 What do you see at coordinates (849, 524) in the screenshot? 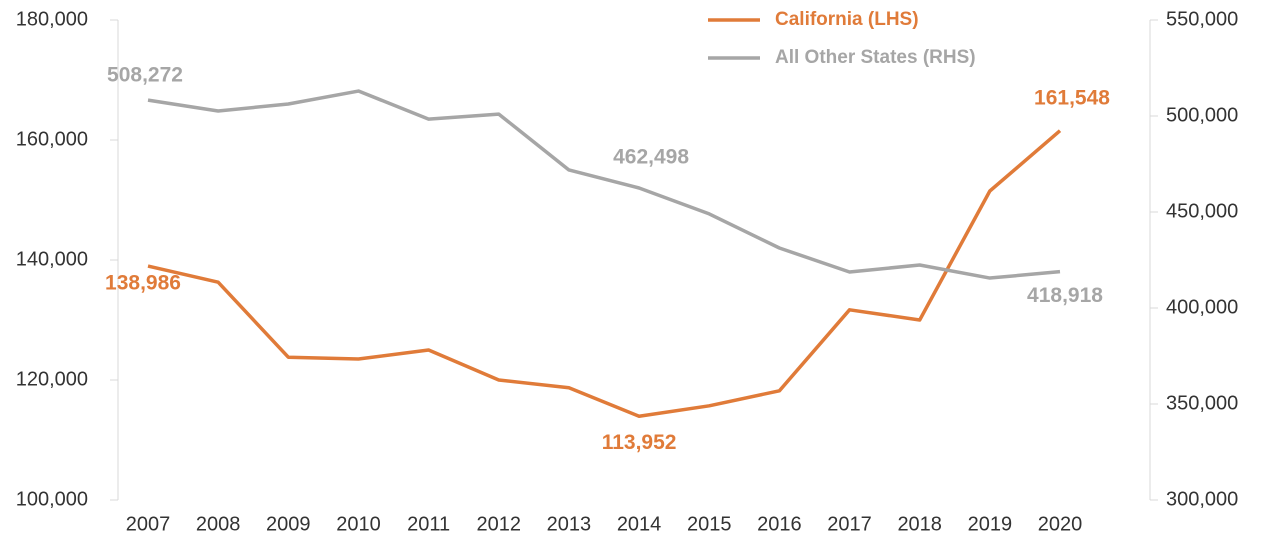
I see `x-tick-label: 2017` at bounding box center [849, 524].